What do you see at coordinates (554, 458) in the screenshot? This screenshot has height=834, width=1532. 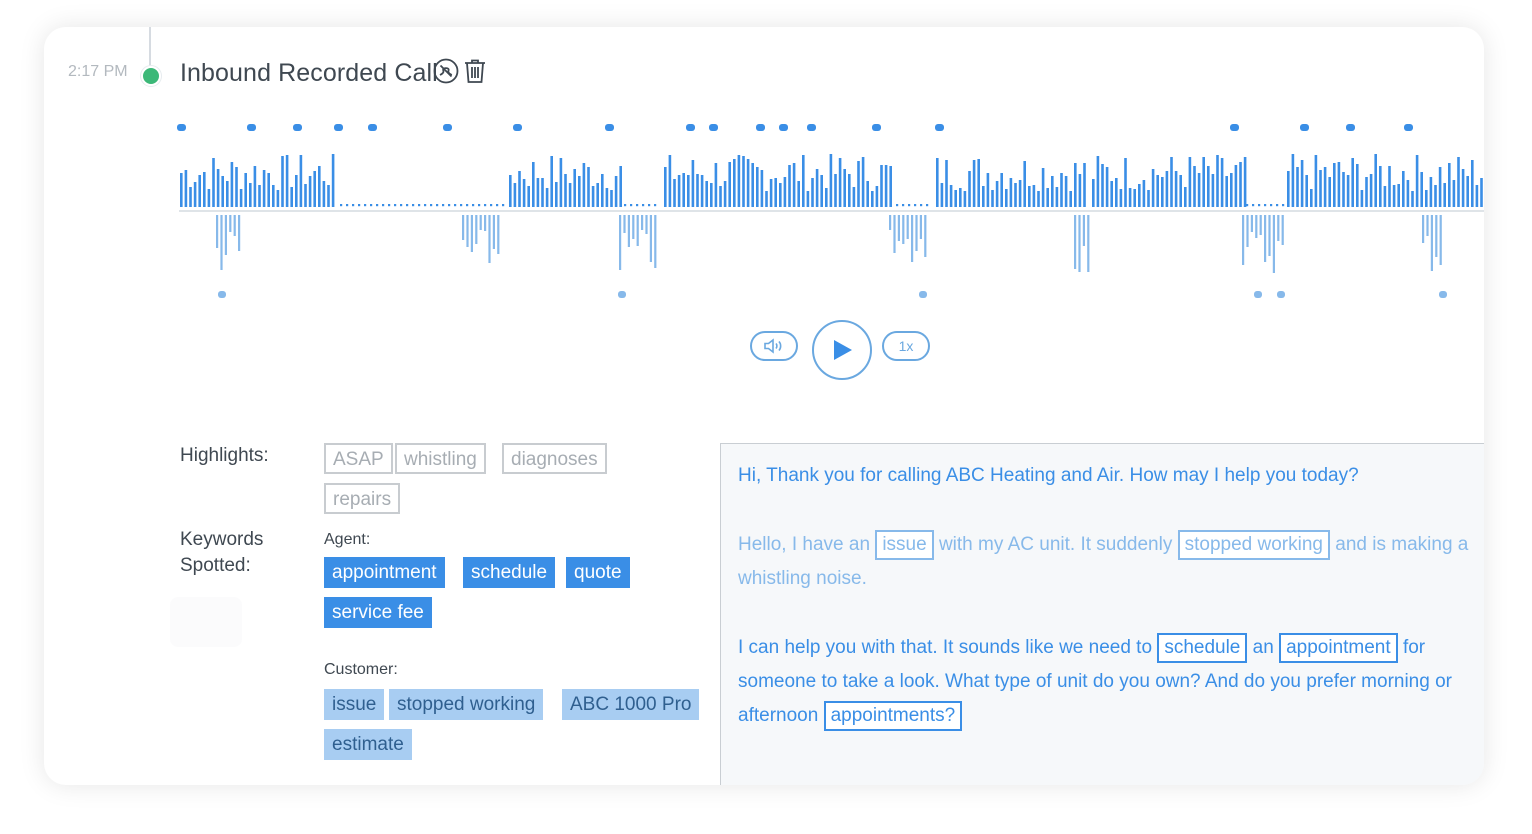 I see `highlight-tag: diagnoses` at bounding box center [554, 458].